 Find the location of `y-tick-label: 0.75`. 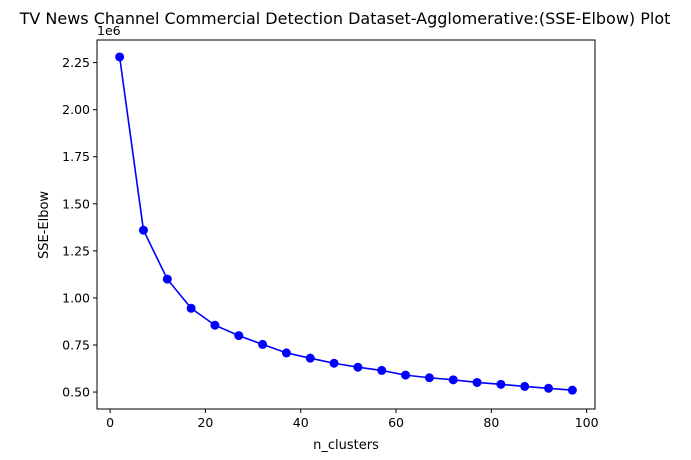

y-tick-label: 0.75 is located at coordinates (76, 344).